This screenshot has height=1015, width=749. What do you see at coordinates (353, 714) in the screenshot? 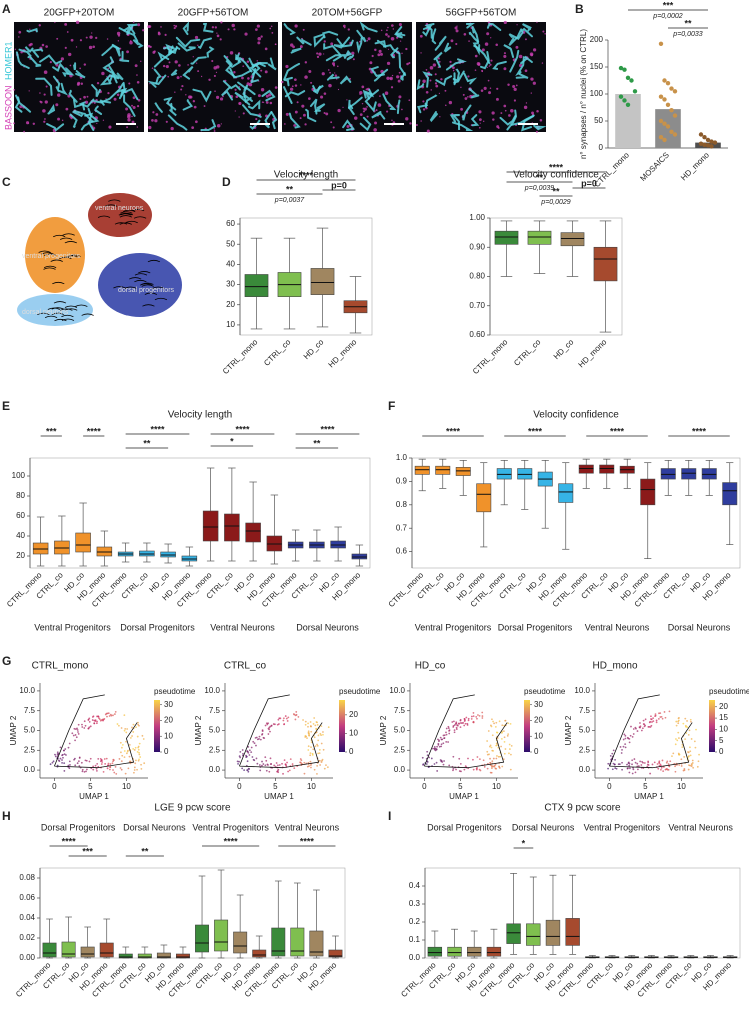
I see `colorbar-tick-label: 20` at bounding box center [353, 714].